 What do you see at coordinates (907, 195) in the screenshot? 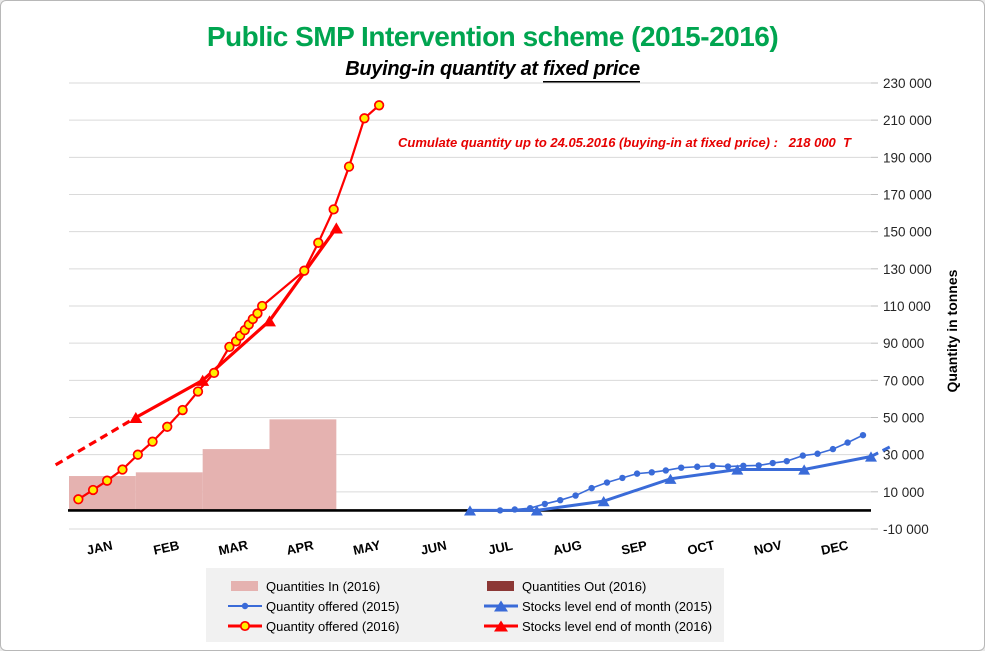
I see `y-tick-label: 170 000` at bounding box center [907, 195].